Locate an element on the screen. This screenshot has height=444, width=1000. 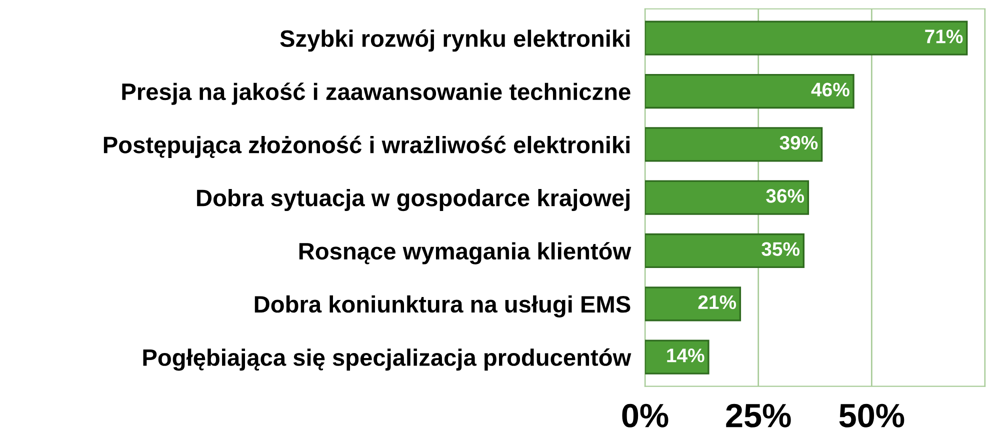
data-label: 21% is located at coordinates (717, 302).